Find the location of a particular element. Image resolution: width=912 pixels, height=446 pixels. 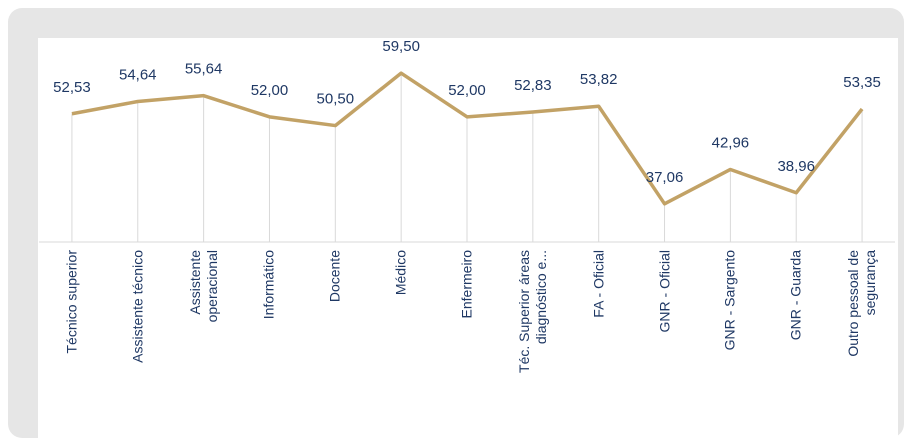

x-tick-label: FA - Oficial is located at coordinates (598, 284).